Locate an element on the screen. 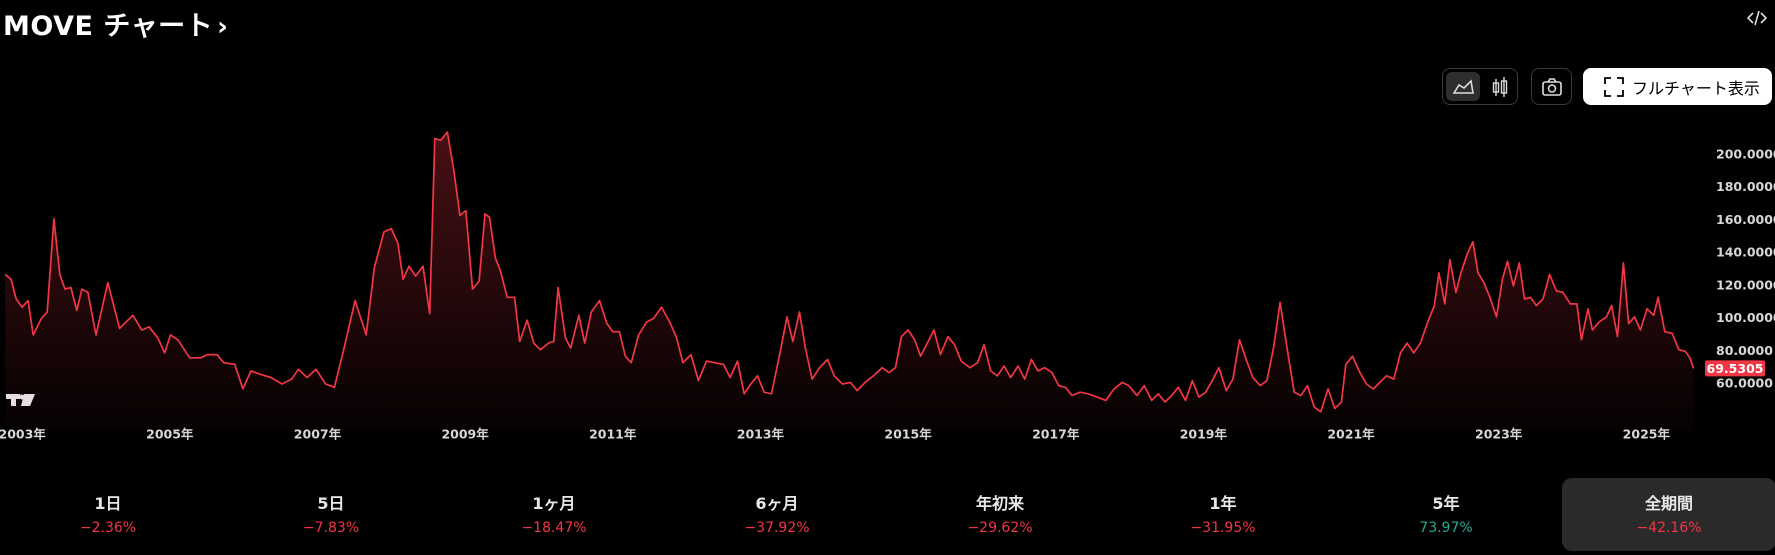 The width and height of the screenshot is (1775, 555). y-tick-label: 140.0000 is located at coordinates (1745, 252).